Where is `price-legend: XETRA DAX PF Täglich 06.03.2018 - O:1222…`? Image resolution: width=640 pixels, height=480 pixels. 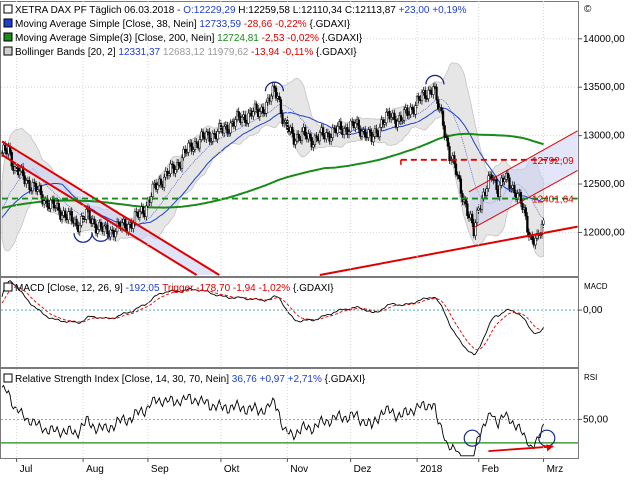
price-legend: XETRA DAX PF Täglich 06.03.2018 - O:1222… is located at coordinates (235, 31).